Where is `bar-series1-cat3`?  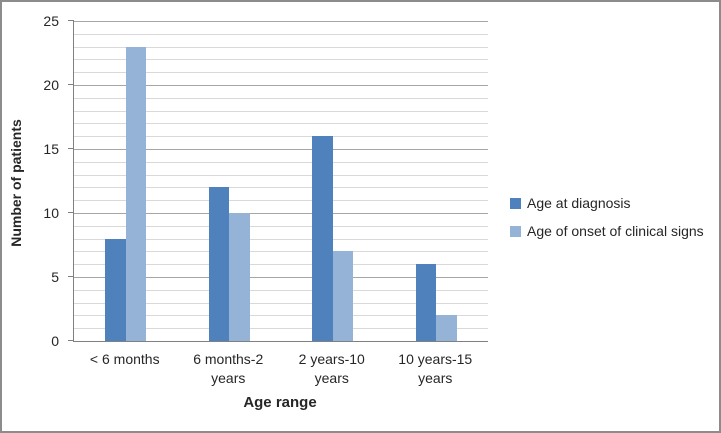
bar-series1-cat3 is located at coordinates (322, 238).